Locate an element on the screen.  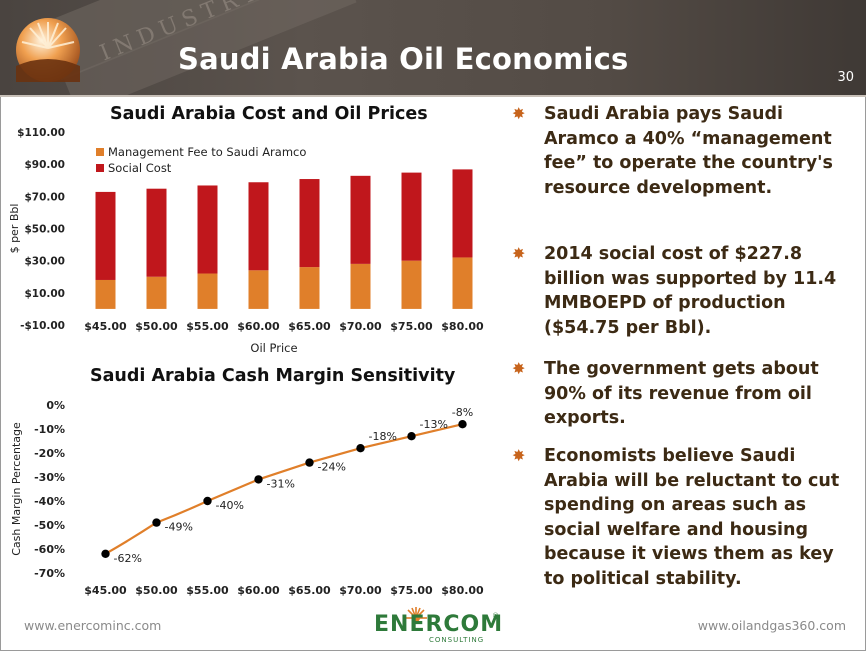
brand-name: ENERCOM is located at coordinates (439, 624).